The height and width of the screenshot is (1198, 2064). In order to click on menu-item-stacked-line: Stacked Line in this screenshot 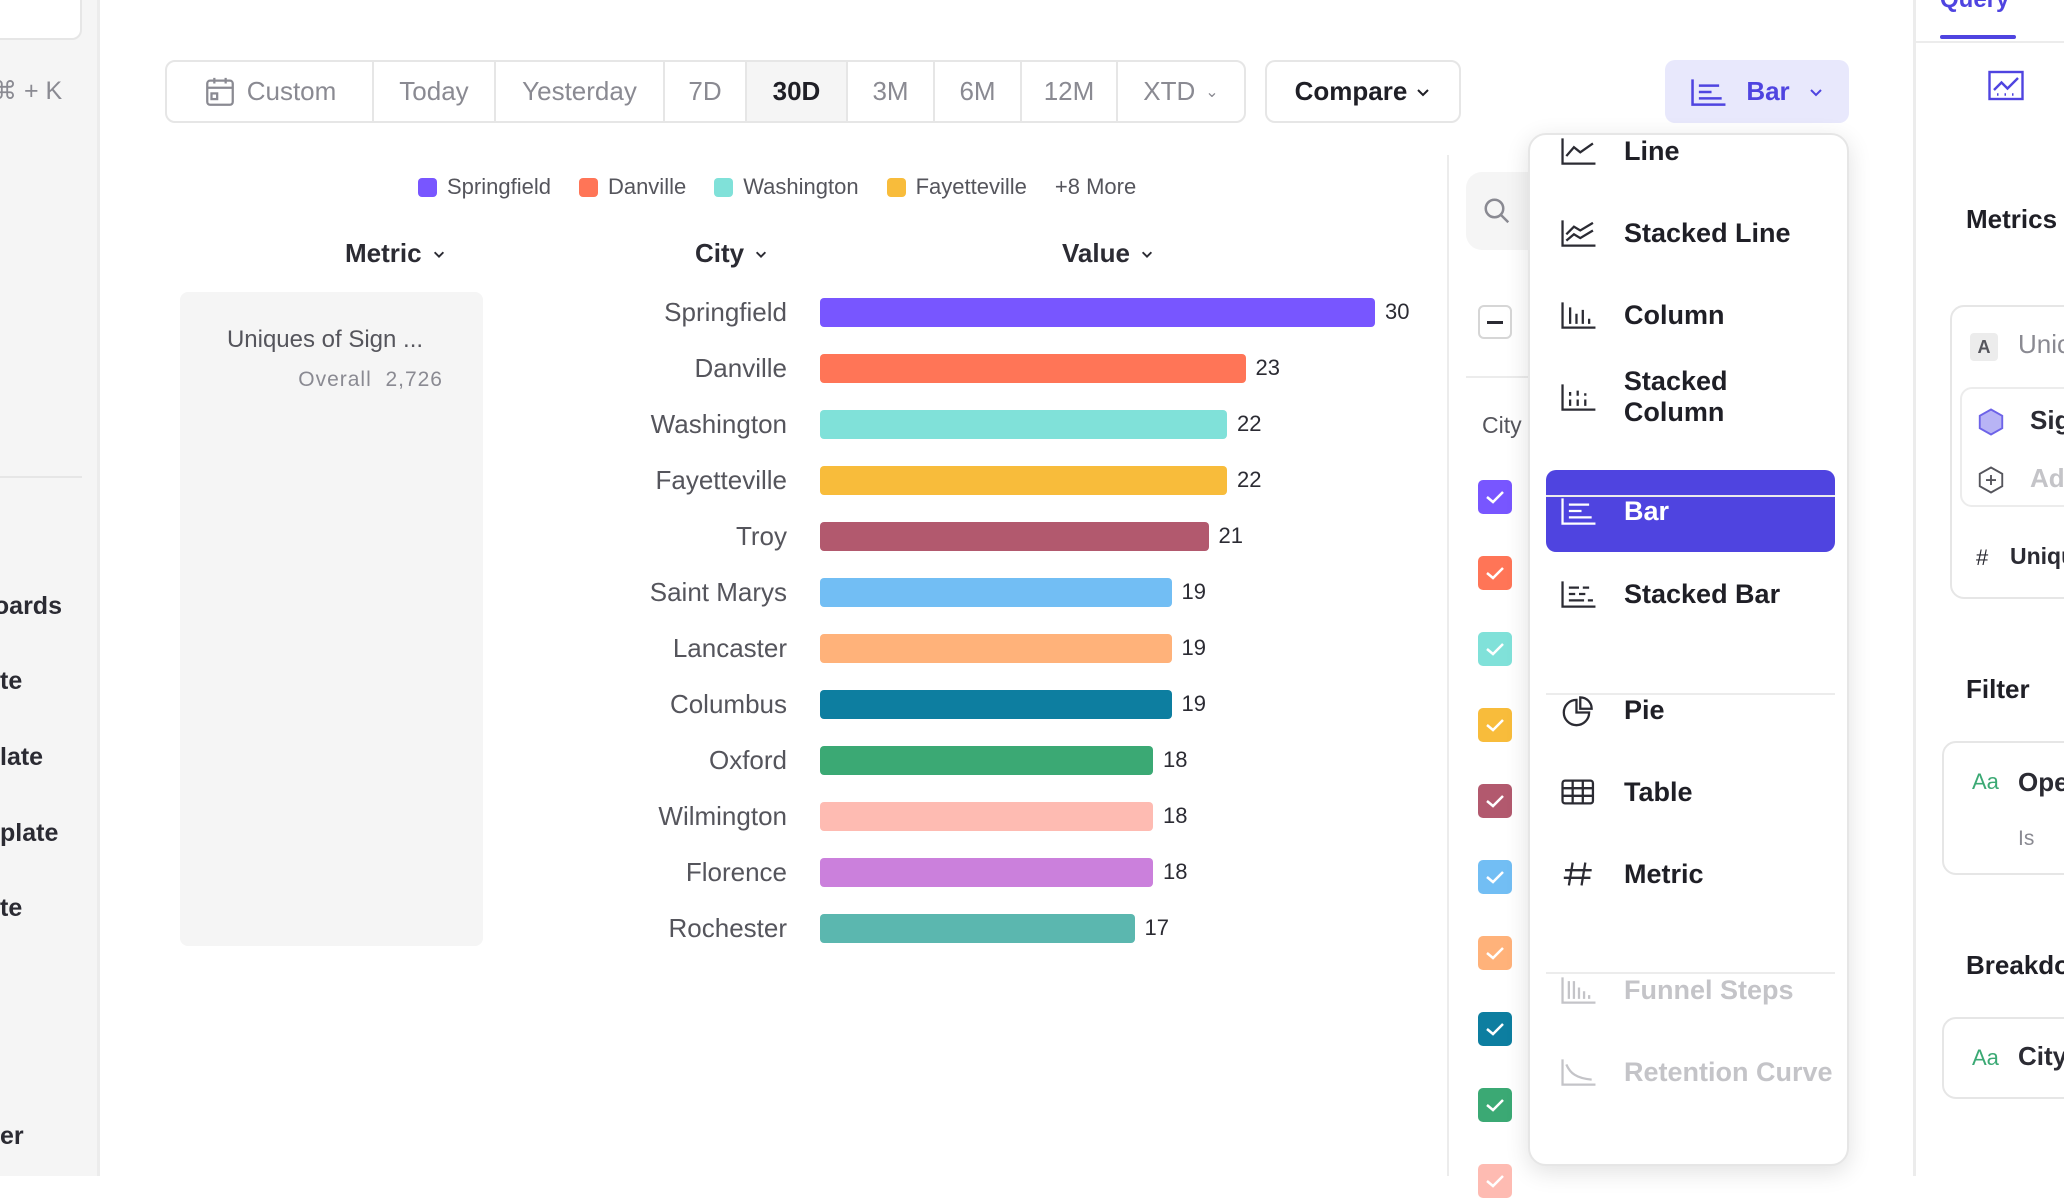, I will do `click(1690, 233)`.